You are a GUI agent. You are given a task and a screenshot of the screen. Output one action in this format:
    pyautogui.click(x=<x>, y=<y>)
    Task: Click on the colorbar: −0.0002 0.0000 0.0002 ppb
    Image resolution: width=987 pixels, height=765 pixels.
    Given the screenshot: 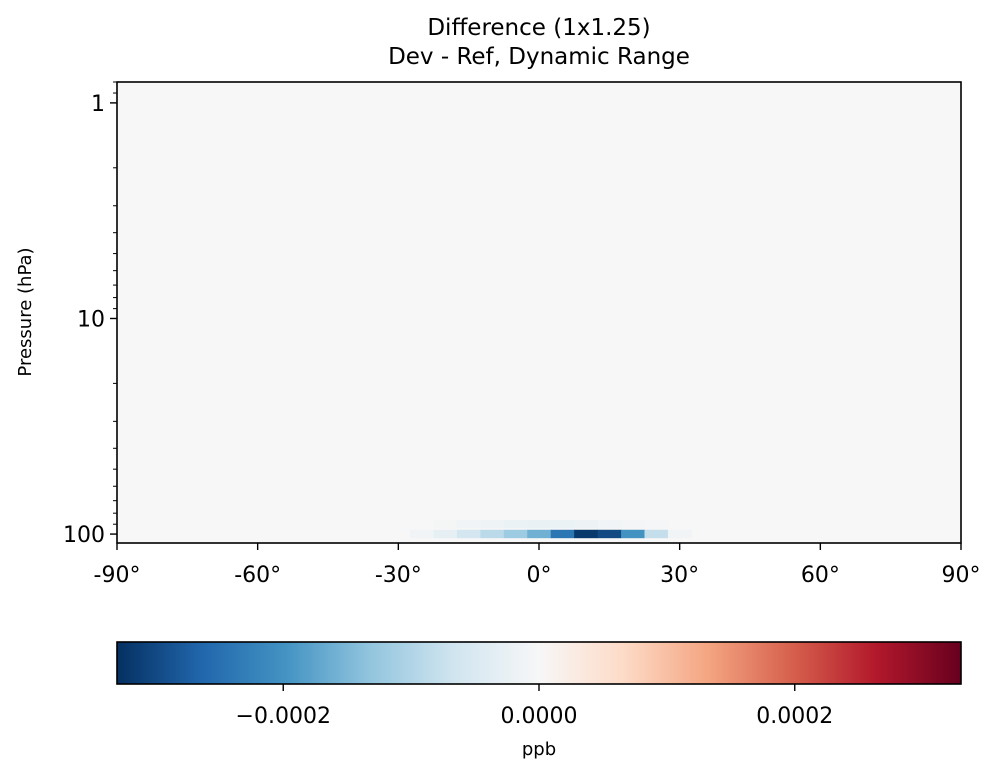 What is the action you would take?
    pyautogui.click(x=539, y=700)
    